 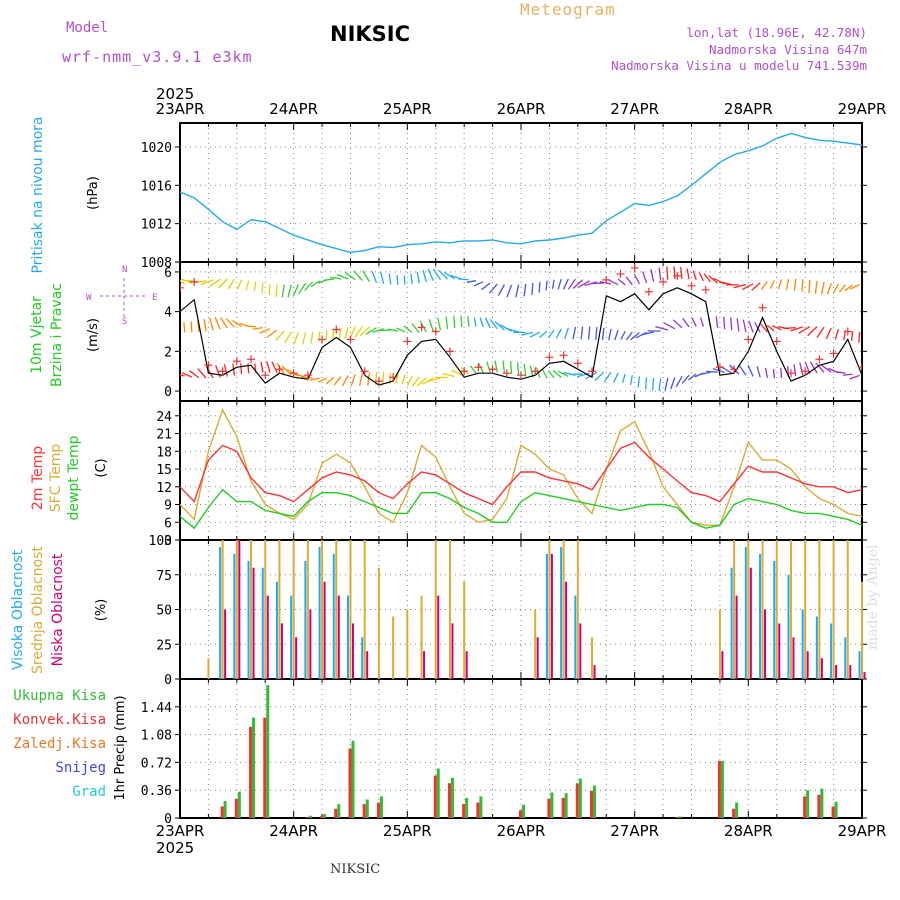 What do you see at coordinates (164, 645) in the screenshot?
I see `ytick-label: 25` at bounding box center [164, 645].